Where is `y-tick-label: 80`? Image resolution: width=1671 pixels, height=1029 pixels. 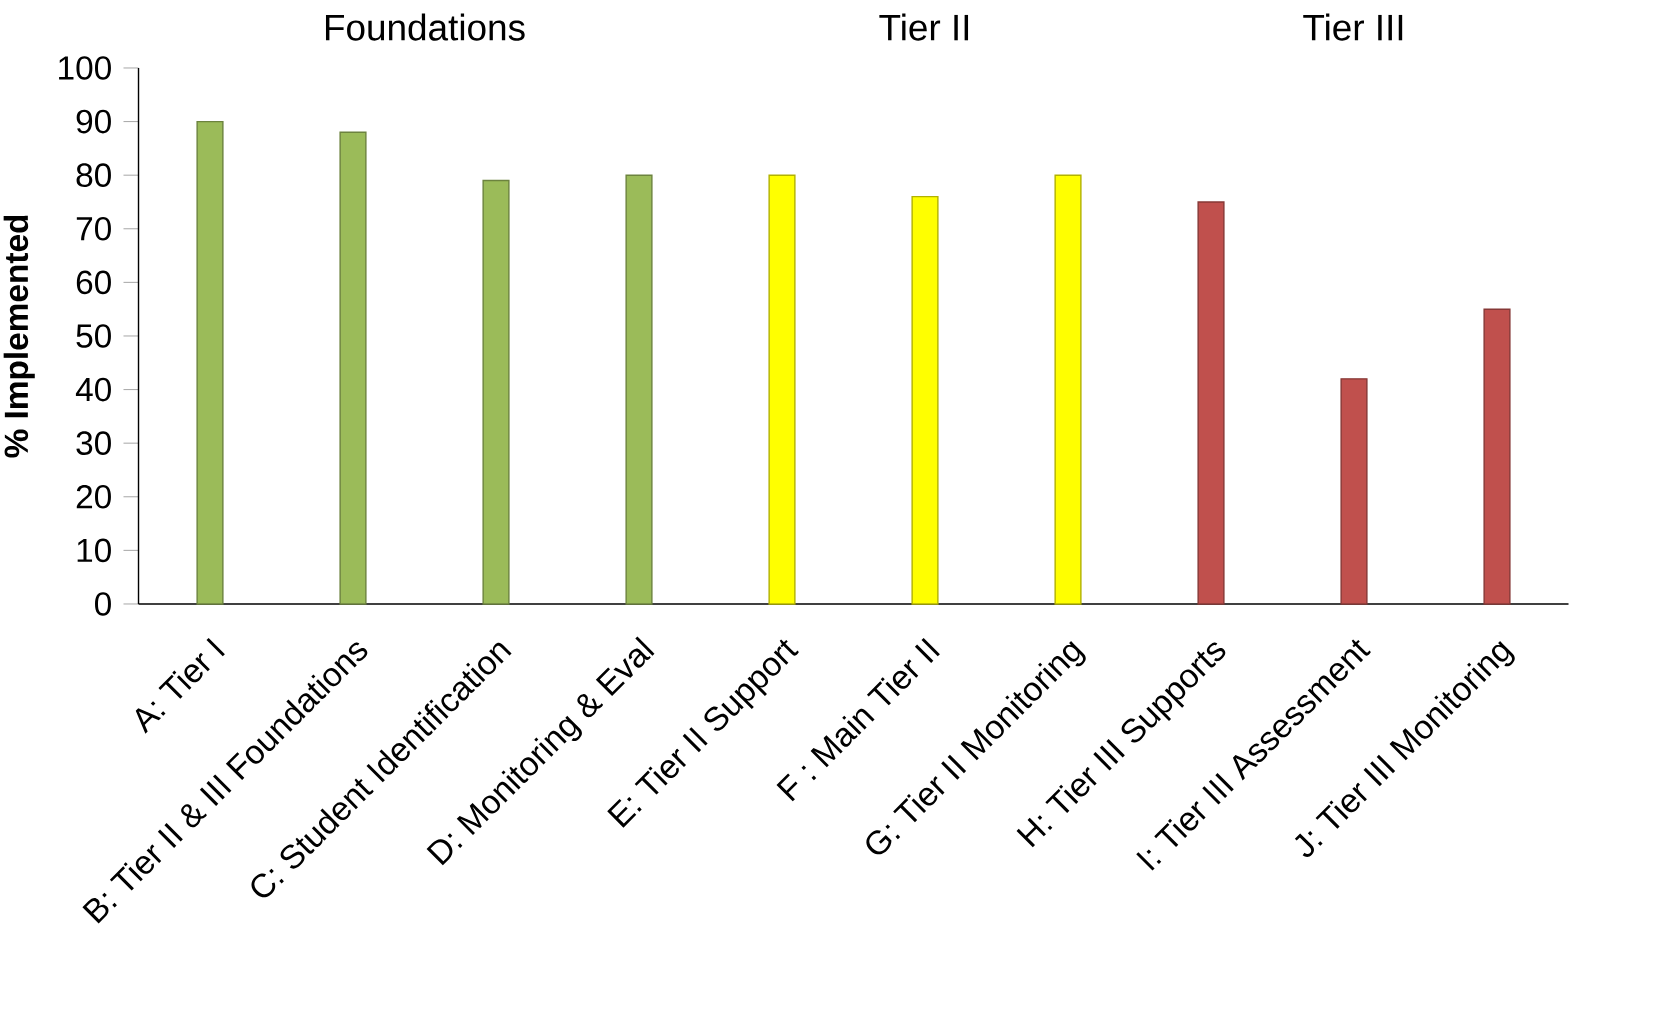 y-tick-label: 80 is located at coordinates (93, 175).